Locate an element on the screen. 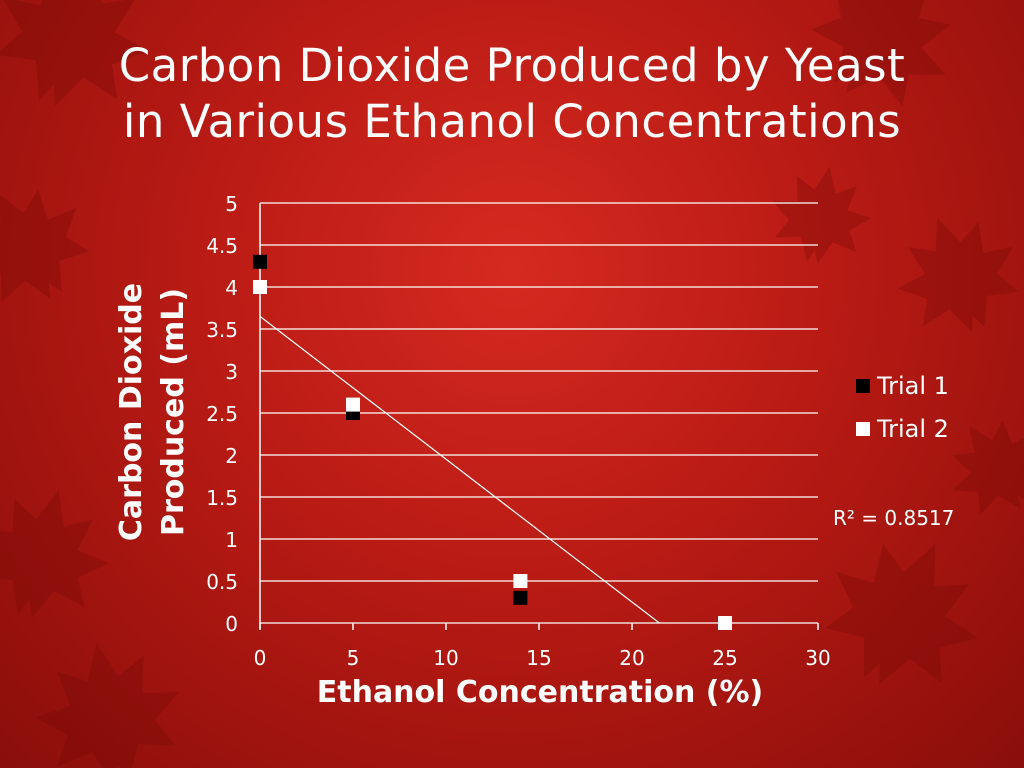 This screenshot has height=768, width=1024. x-tick-label: 20 is located at coordinates (631, 658).